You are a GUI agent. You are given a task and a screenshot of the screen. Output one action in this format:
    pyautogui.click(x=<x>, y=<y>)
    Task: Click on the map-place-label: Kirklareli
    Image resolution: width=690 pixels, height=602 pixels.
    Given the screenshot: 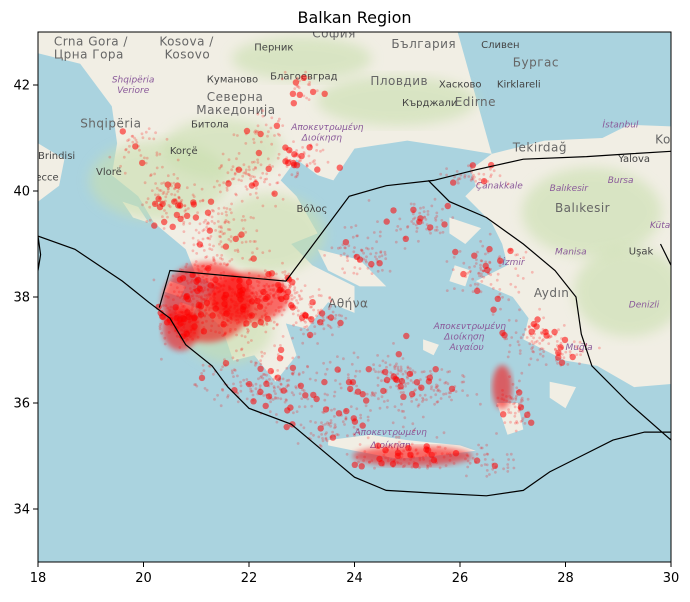 What is the action you would take?
    pyautogui.click(x=519, y=85)
    